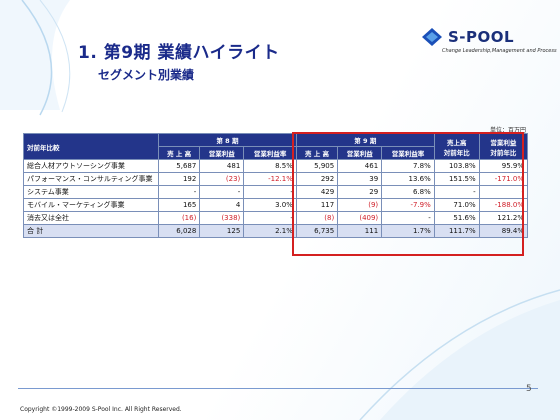  I want to click on table-cell: 125, so click(222, 231).